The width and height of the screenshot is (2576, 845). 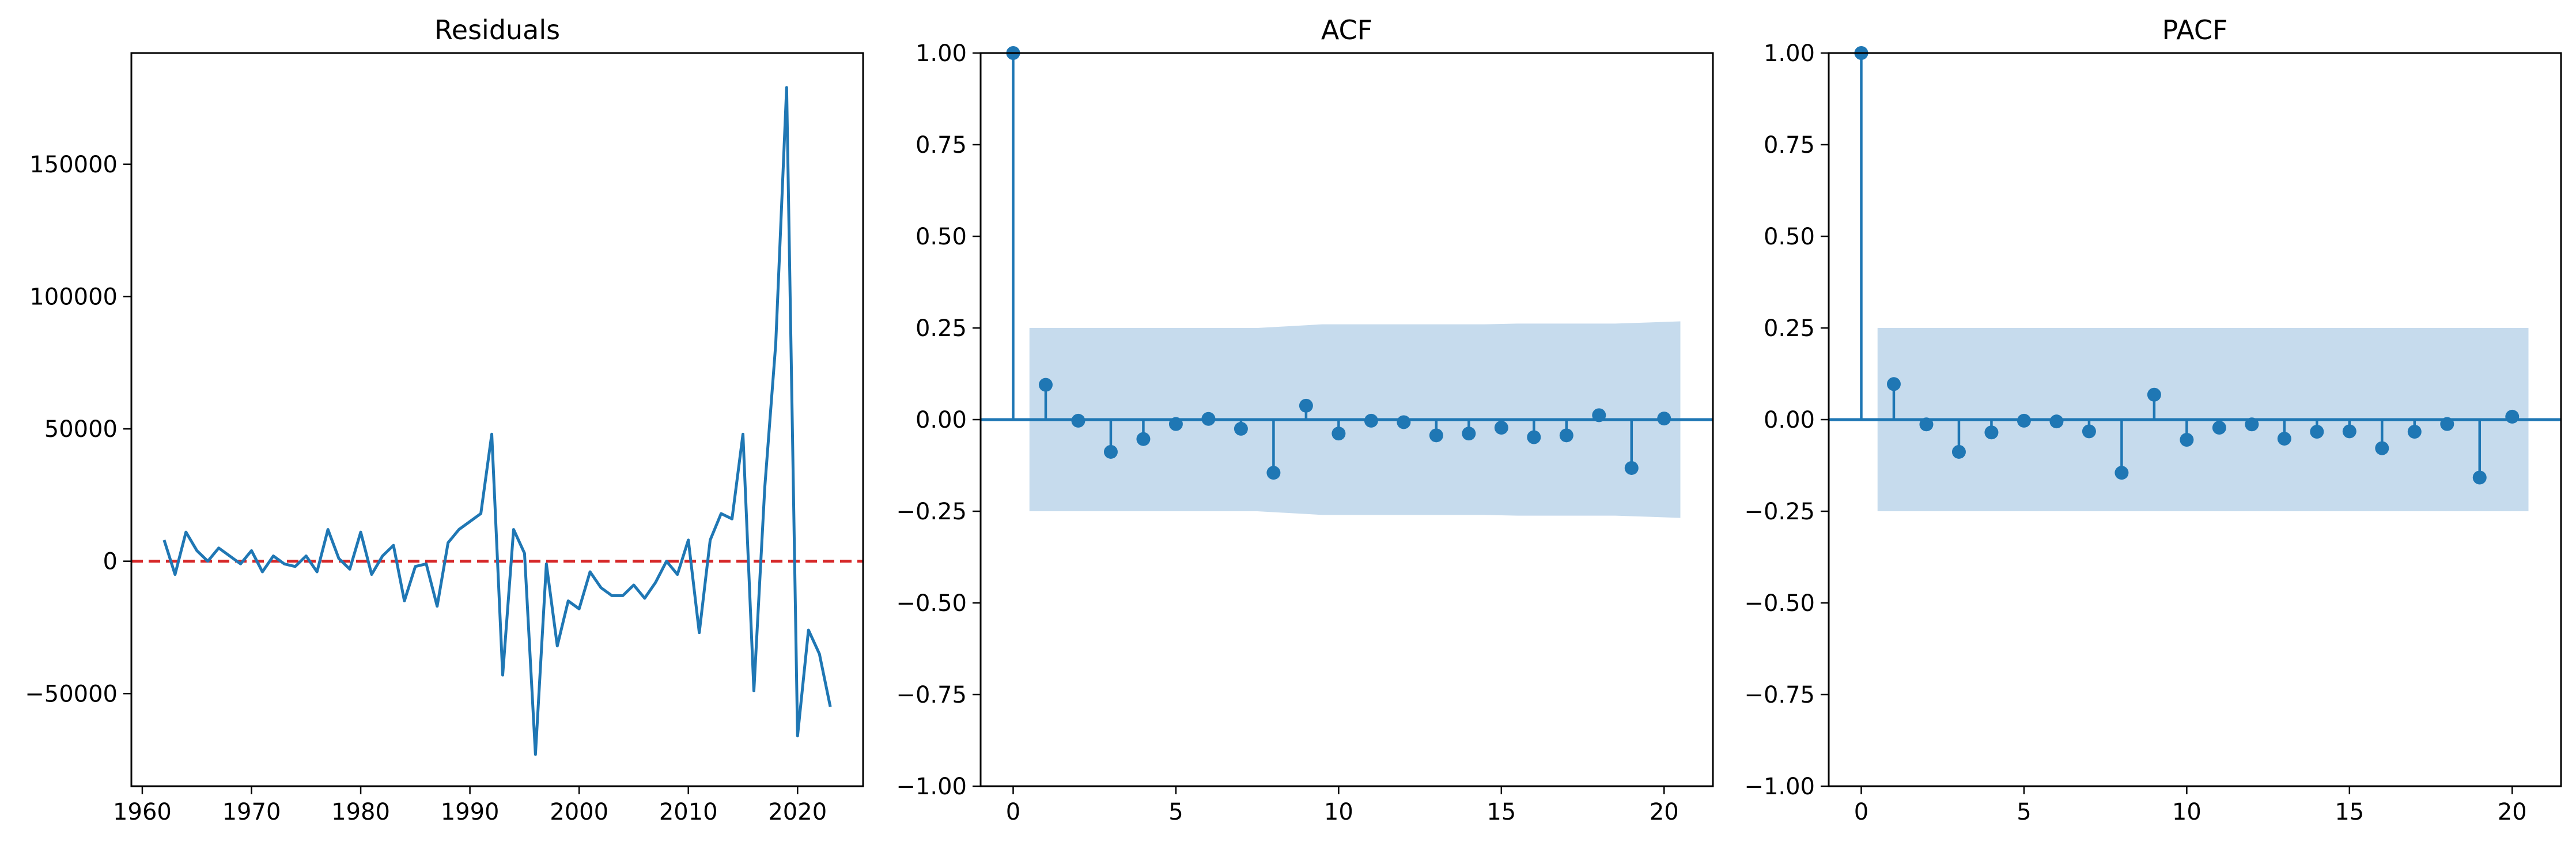 What do you see at coordinates (688, 812) in the screenshot?
I see `x-tick-label: 2010` at bounding box center [688, 812].